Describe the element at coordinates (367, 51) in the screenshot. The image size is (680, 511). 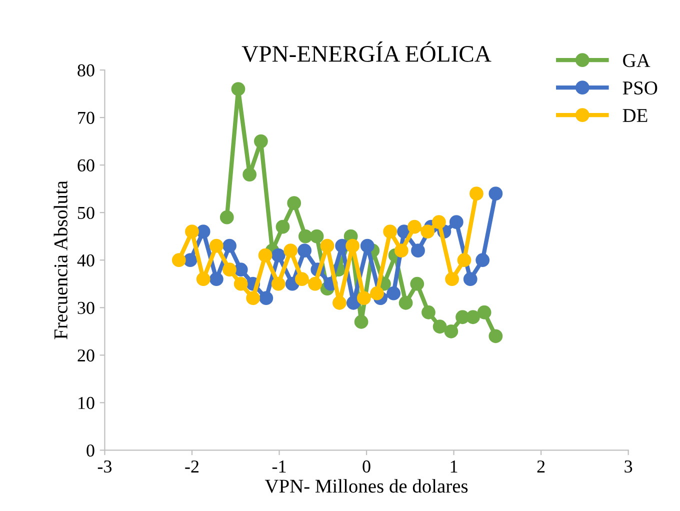
I see `chart-title: VPN-ENERGÍA EÓLICA` at that location.